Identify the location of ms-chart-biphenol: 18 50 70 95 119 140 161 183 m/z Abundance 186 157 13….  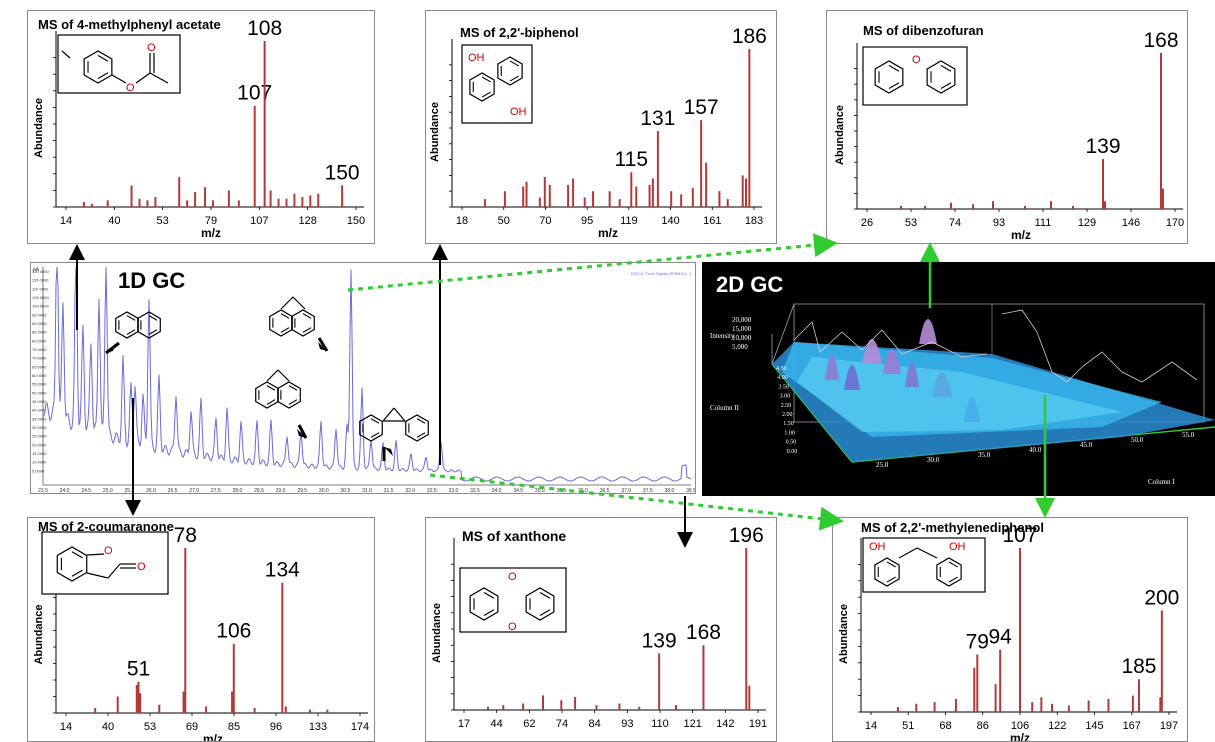
(598, 132).